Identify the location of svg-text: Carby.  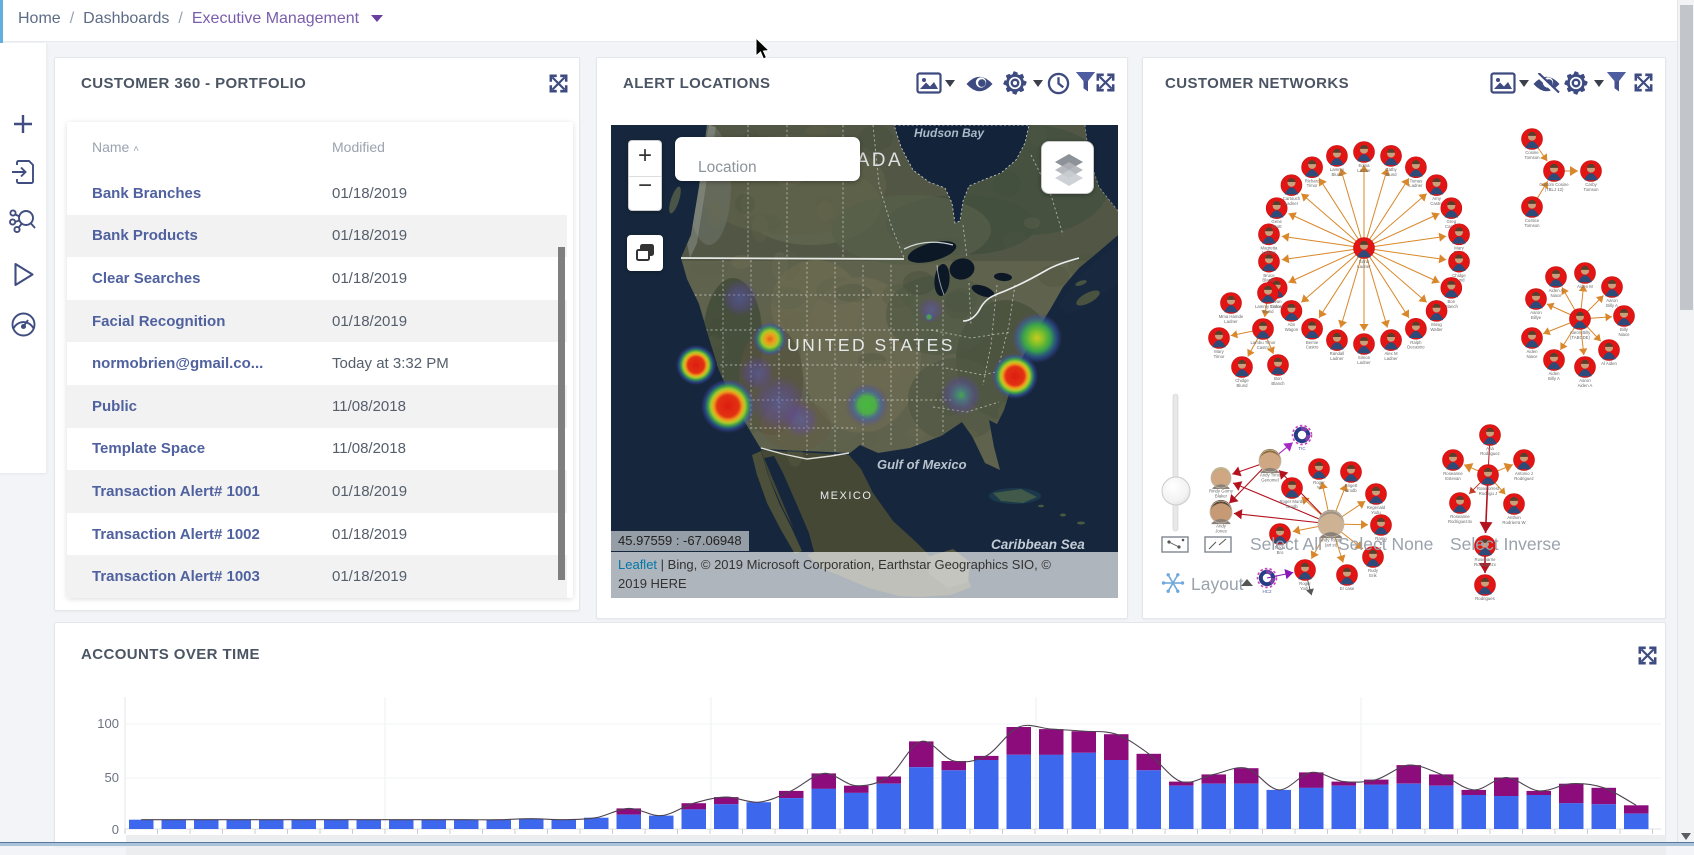
(1591, 184).